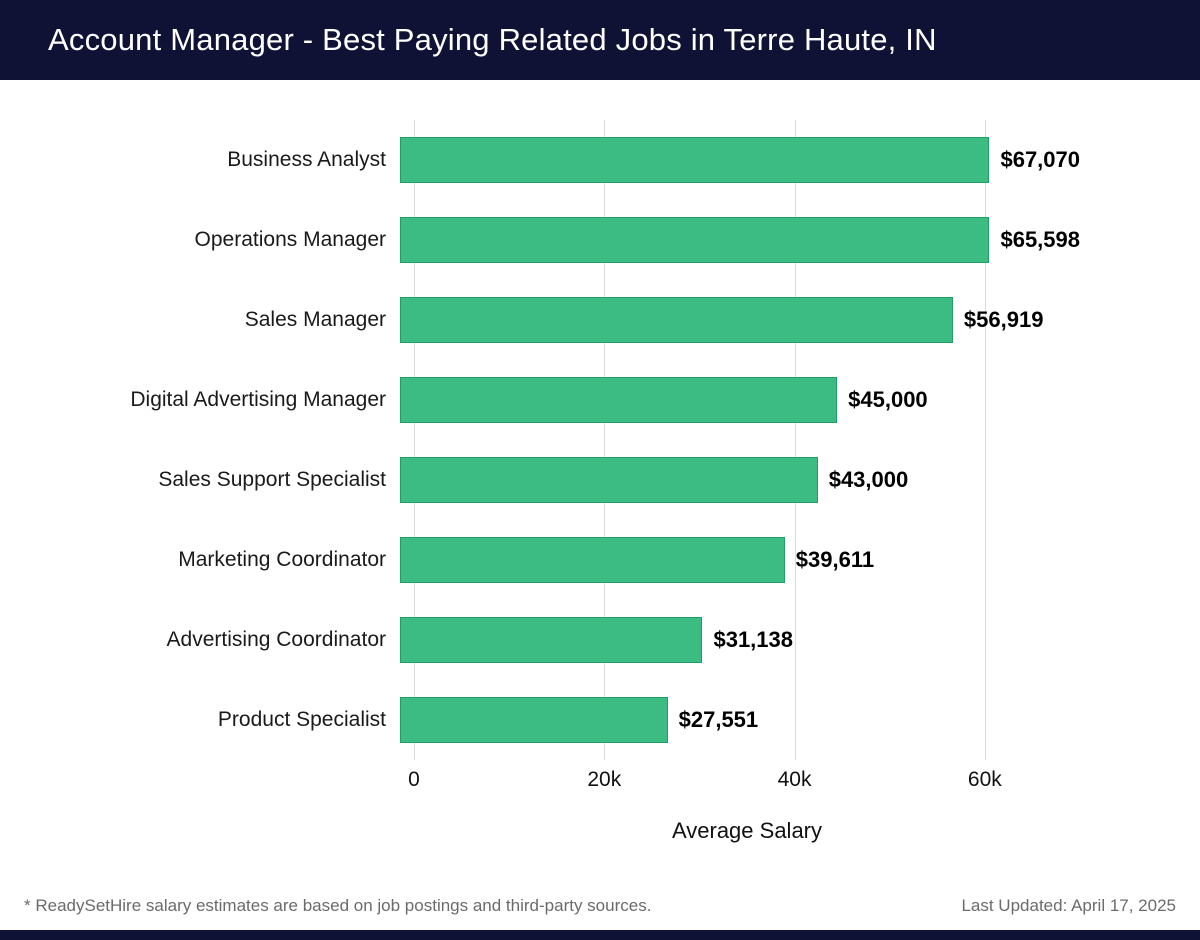 Image resolution: width=1200 pixels, height=940 pixels. Describe the element at coordinates (1040, 159) in the screenshot. I see `value-label: $67,070` at that location.